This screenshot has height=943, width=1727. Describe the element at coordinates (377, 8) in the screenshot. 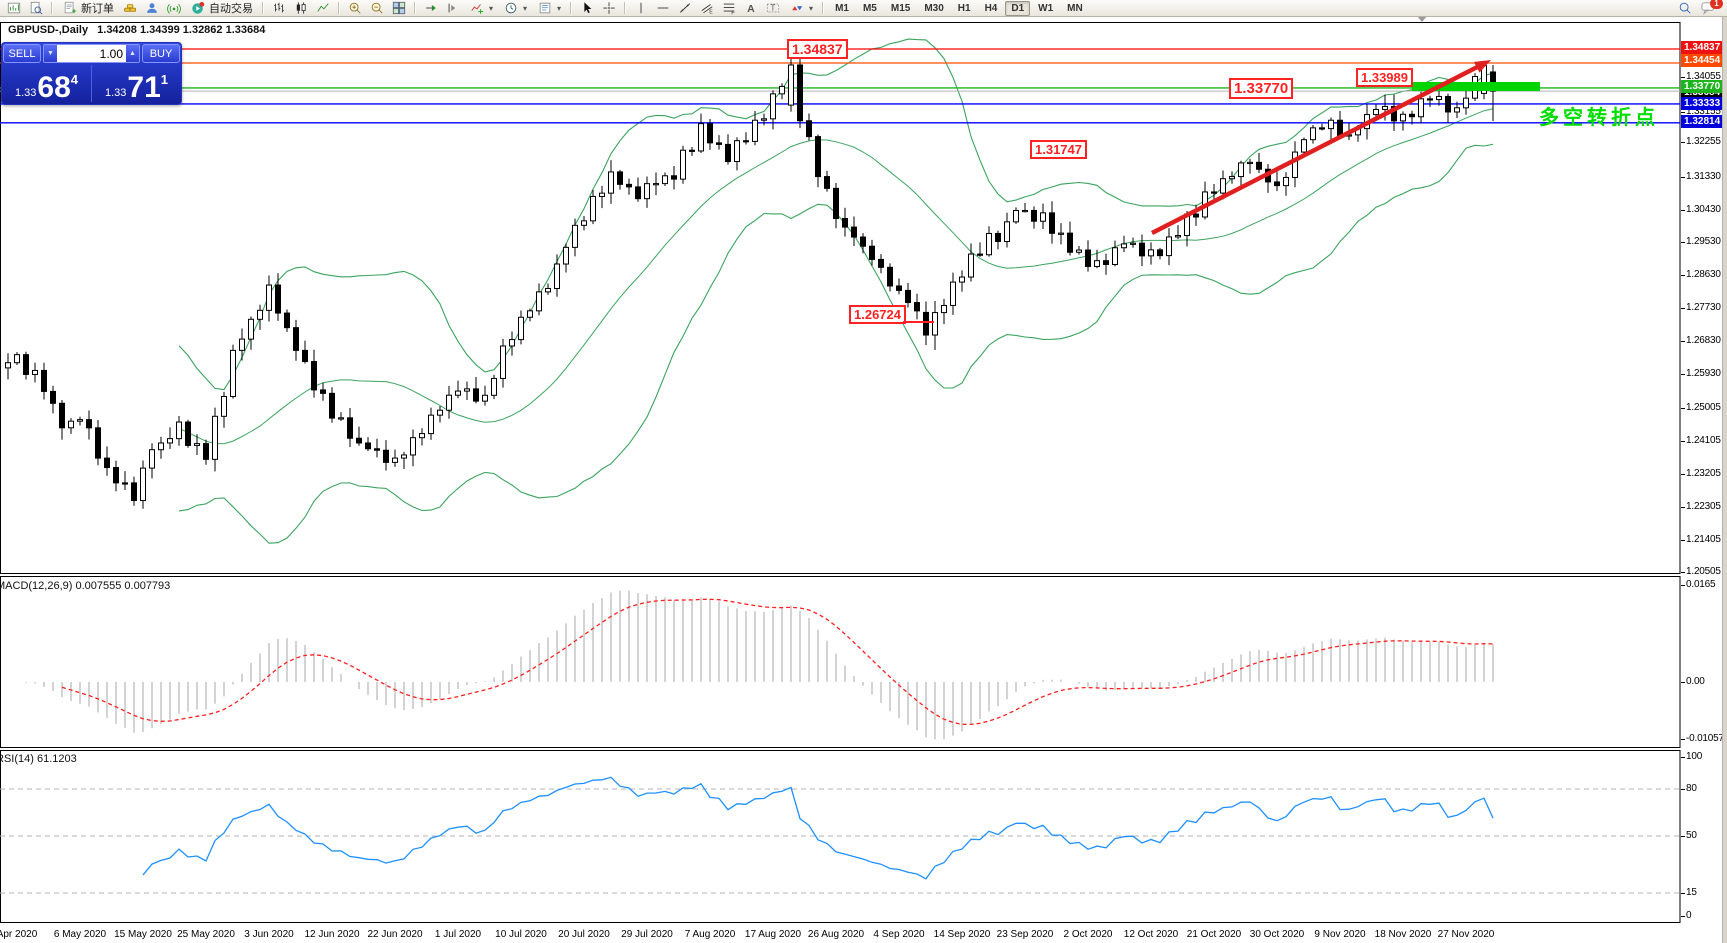

I see `zoom-out-icon` at that location.